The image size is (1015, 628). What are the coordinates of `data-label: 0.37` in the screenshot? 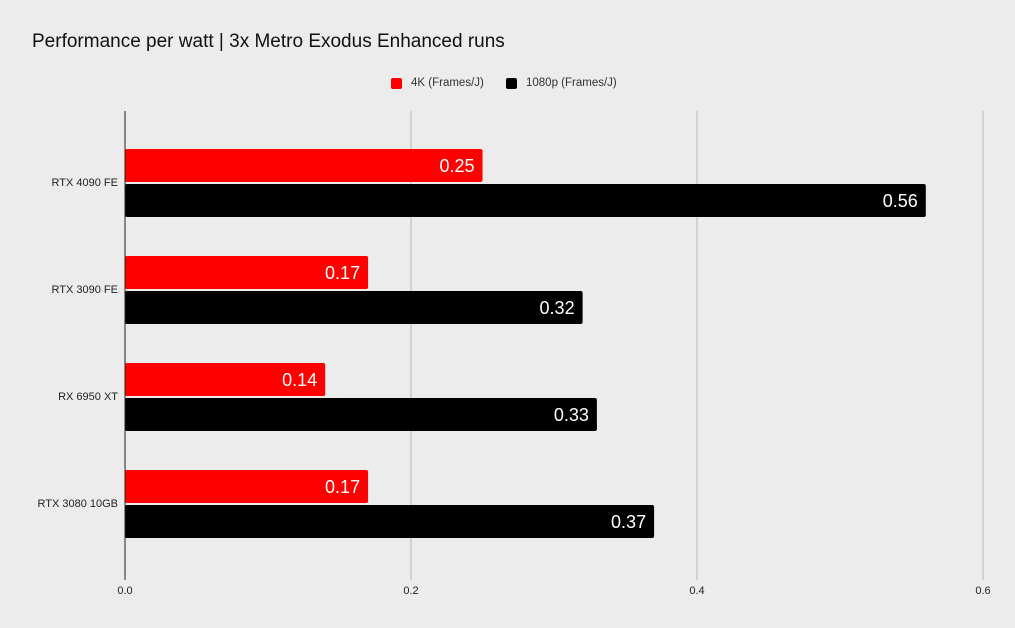 It's located at (628, 522).